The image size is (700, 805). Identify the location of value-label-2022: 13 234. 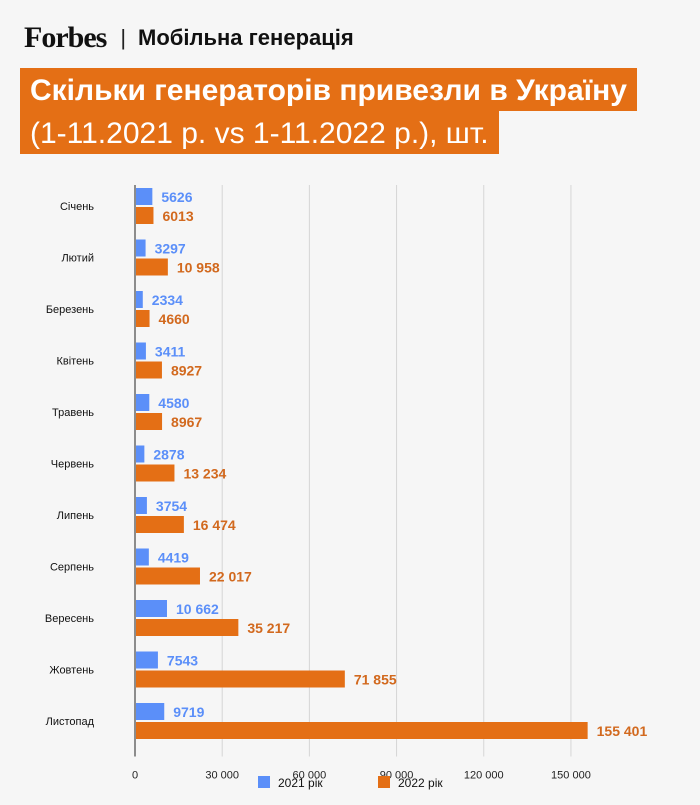
(204, 474).